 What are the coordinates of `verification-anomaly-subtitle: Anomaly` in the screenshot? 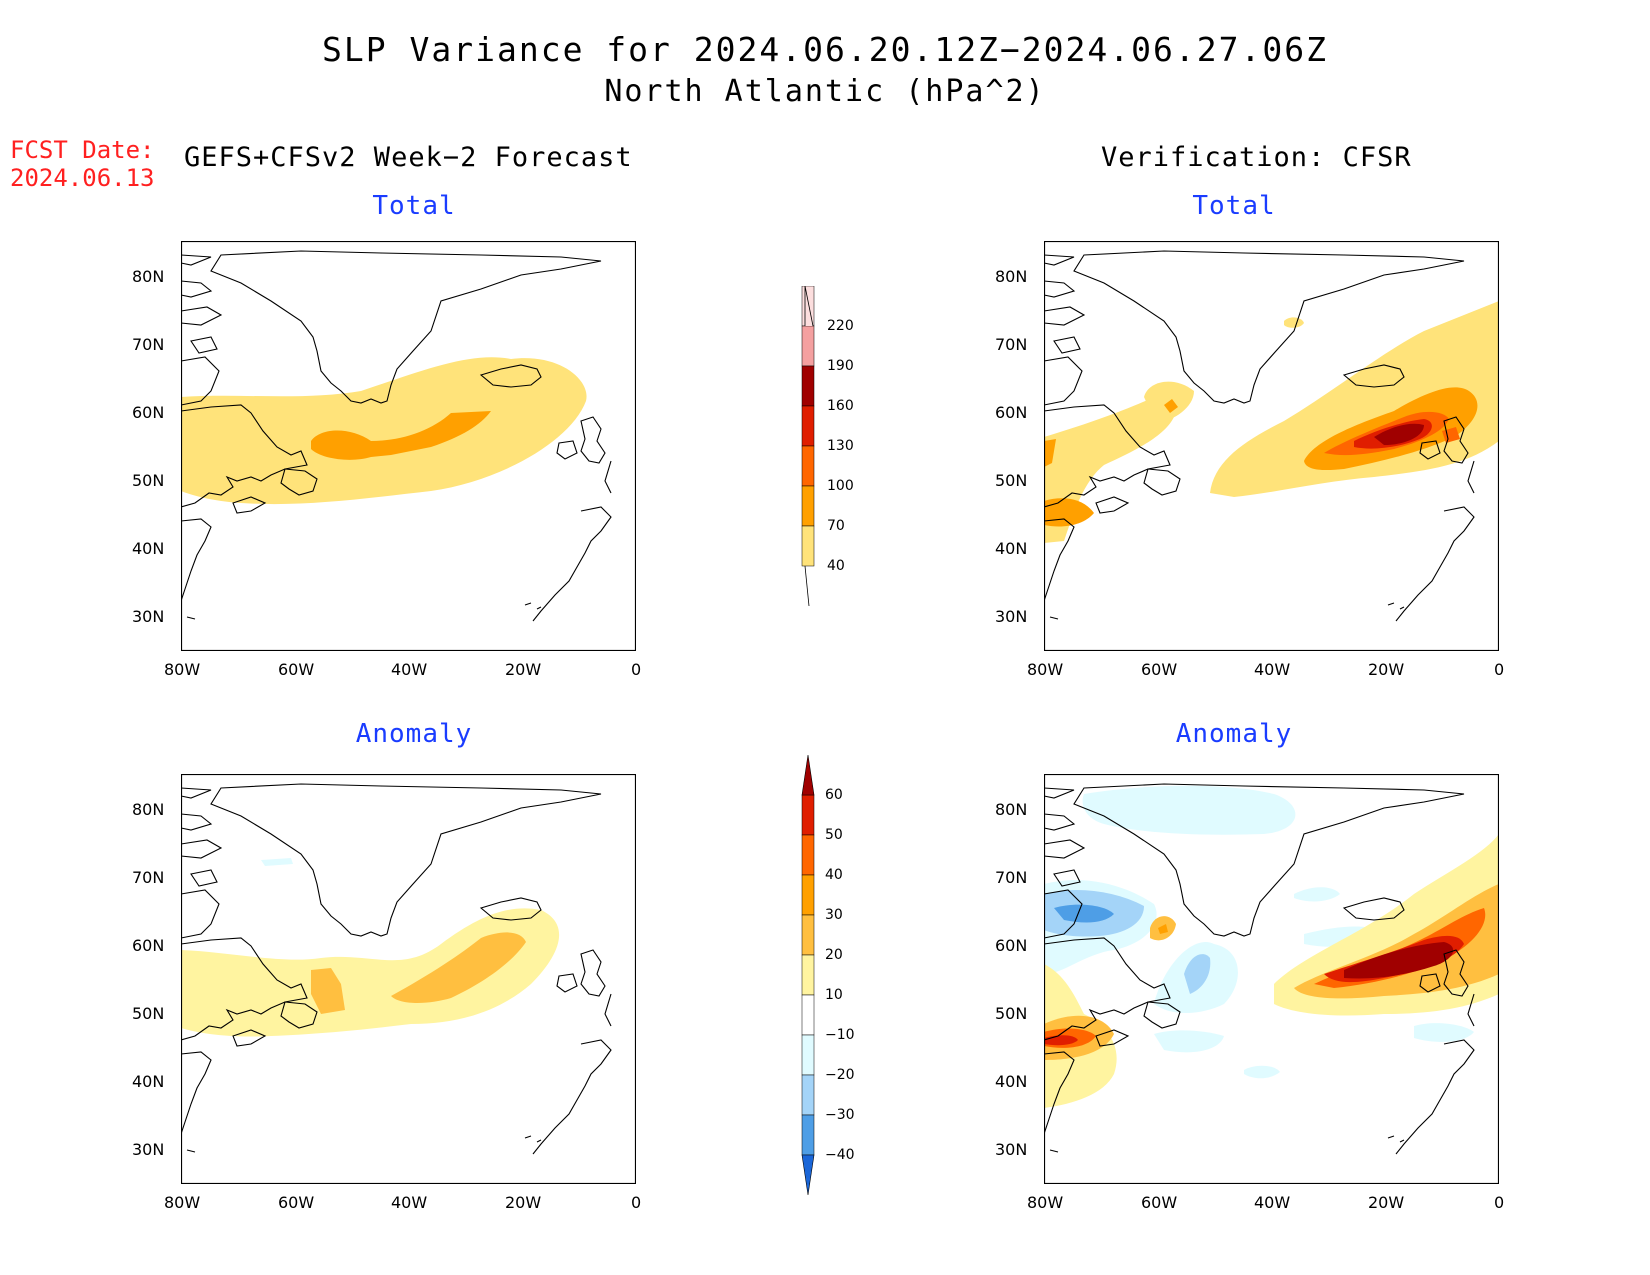 It's located at (1234, 734).